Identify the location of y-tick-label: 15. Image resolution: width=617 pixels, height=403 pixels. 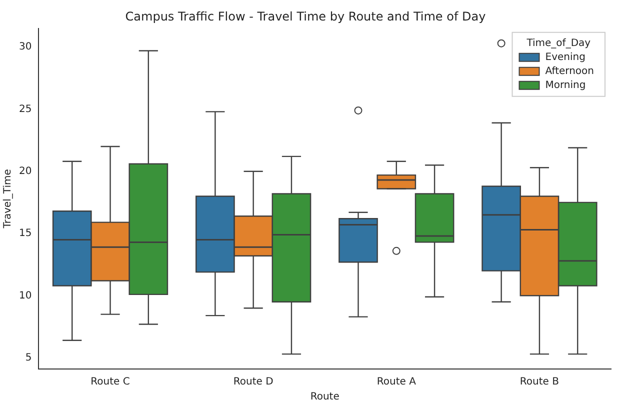
(25, 234).